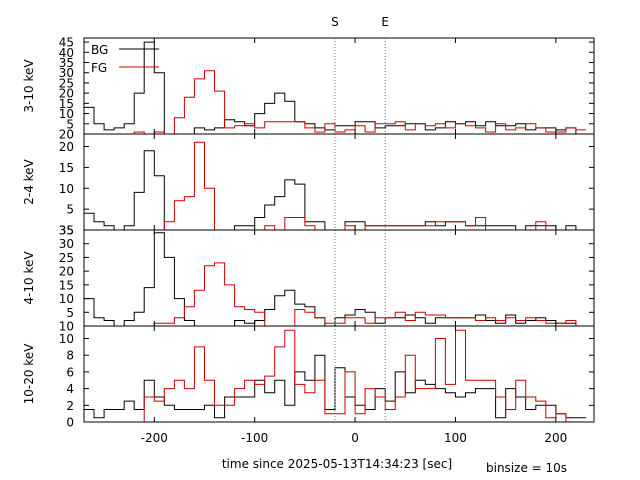  What do you see at coordinates (70, 210) in the screenshot?
I see `panel-2-ytick-label: 5` at bounding box center [70, 210].